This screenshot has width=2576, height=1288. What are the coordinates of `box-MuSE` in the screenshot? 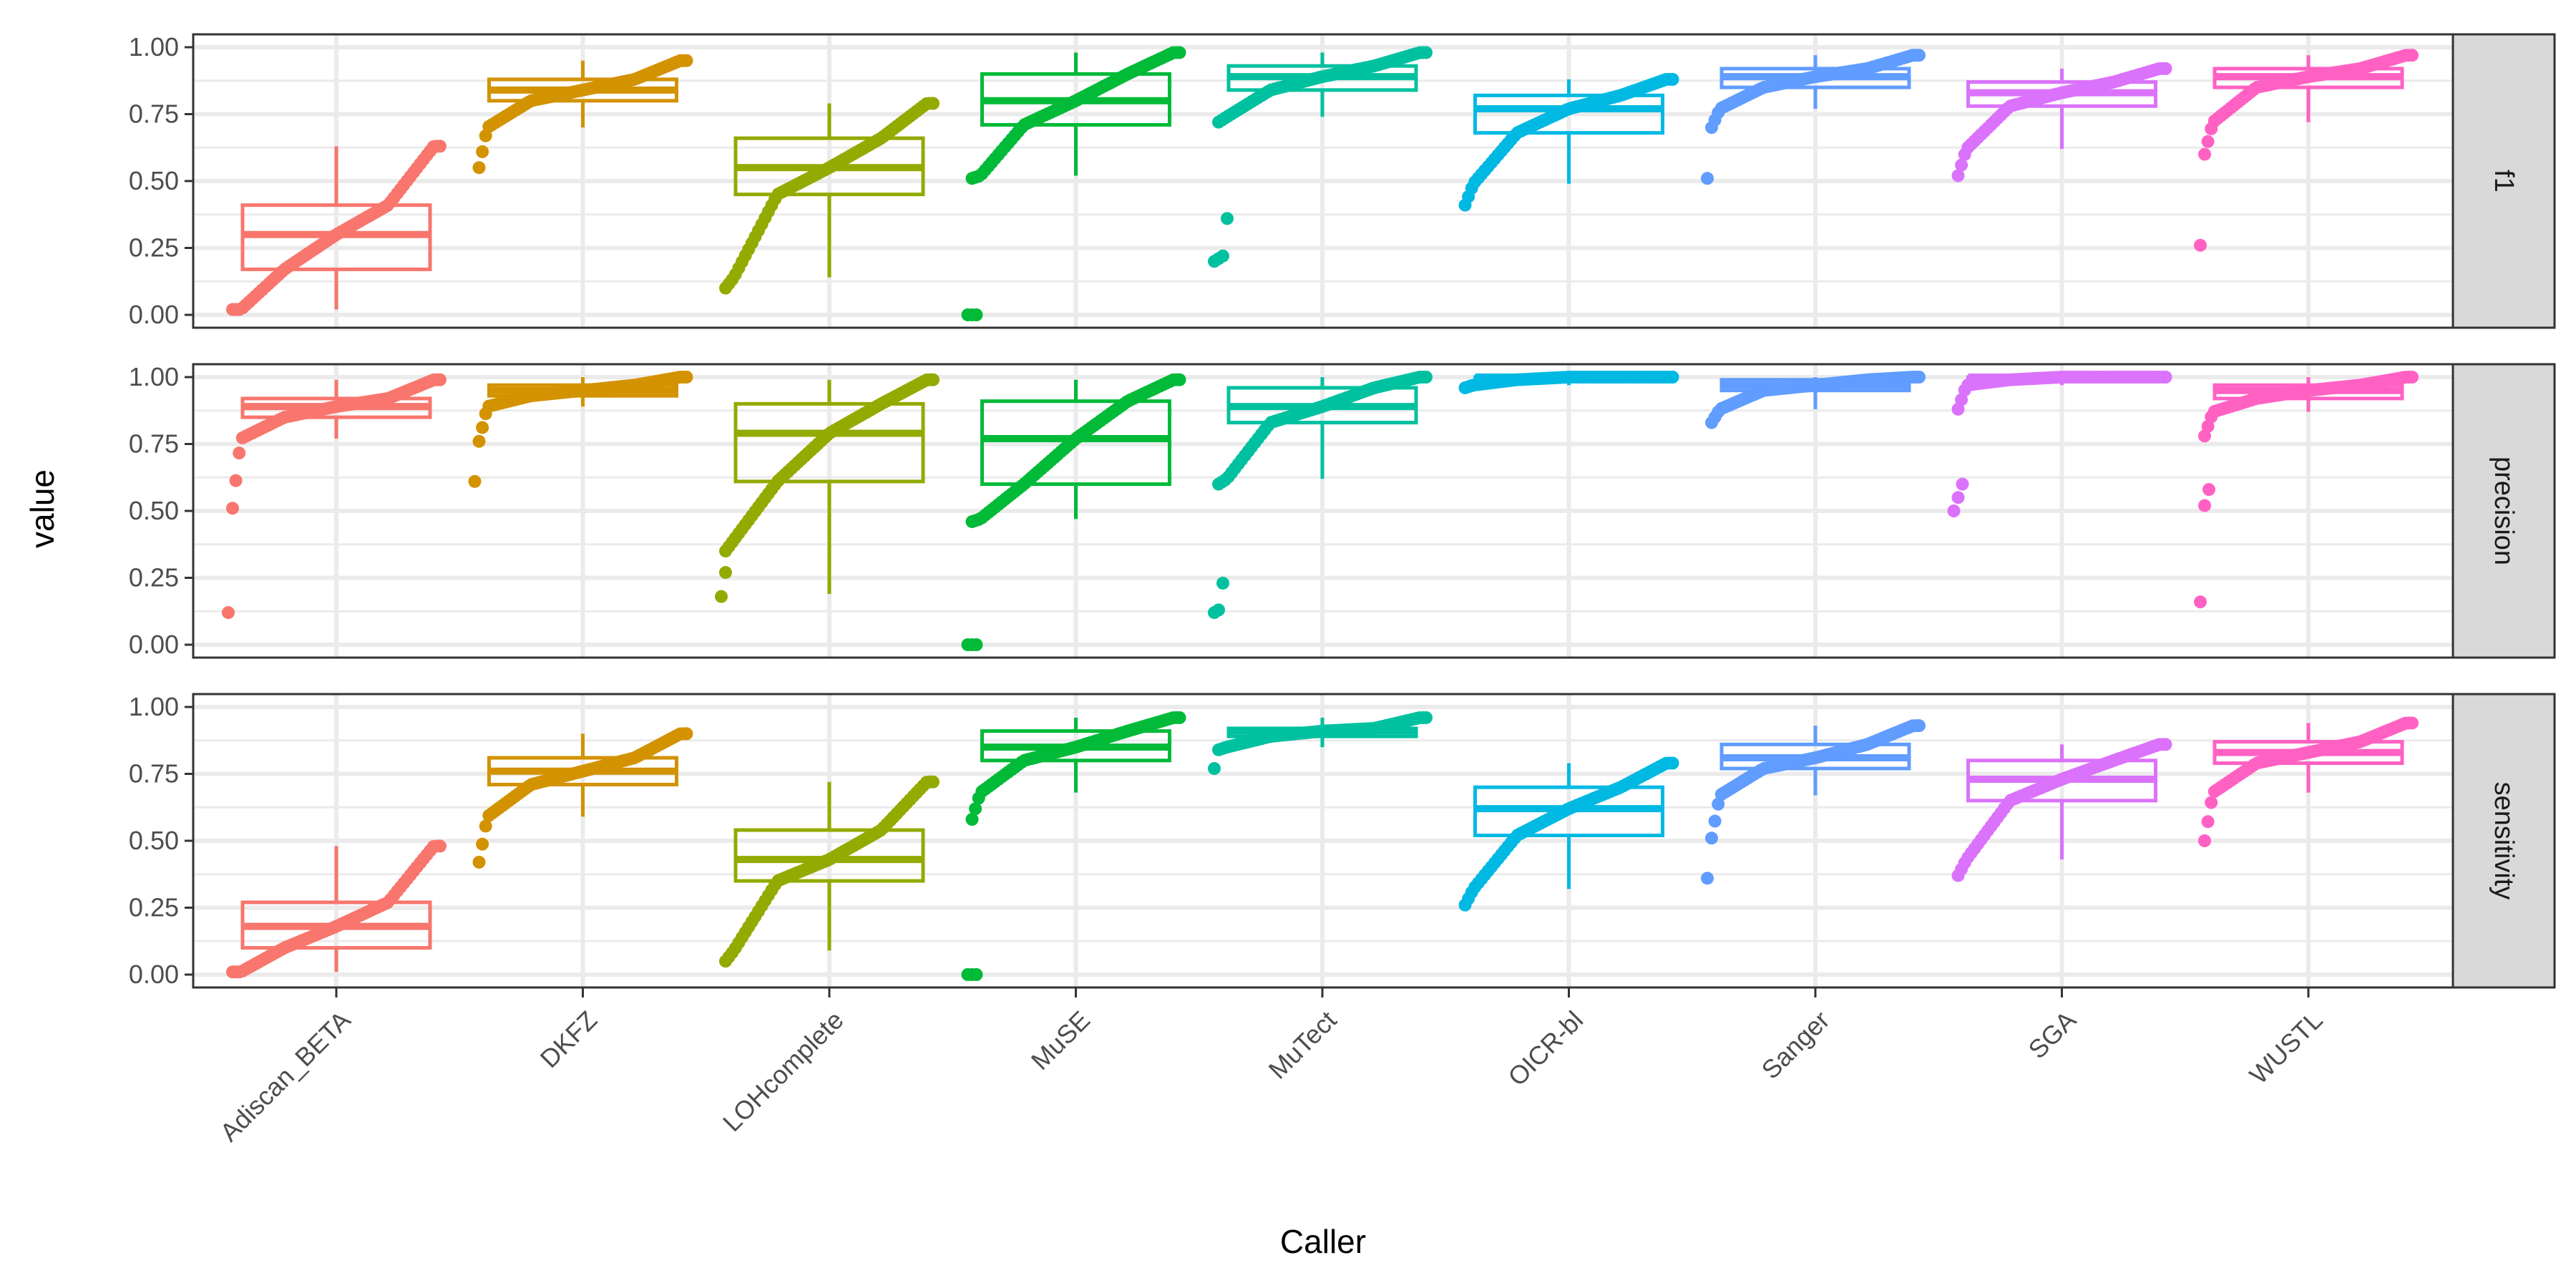 It's located at (1075, 115).